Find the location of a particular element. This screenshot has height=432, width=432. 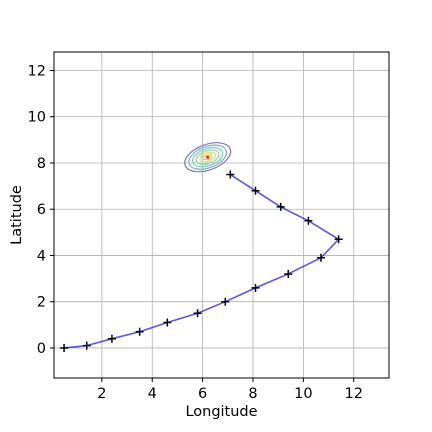

y-tick-label: 0 is located at coordinates (41, 349).